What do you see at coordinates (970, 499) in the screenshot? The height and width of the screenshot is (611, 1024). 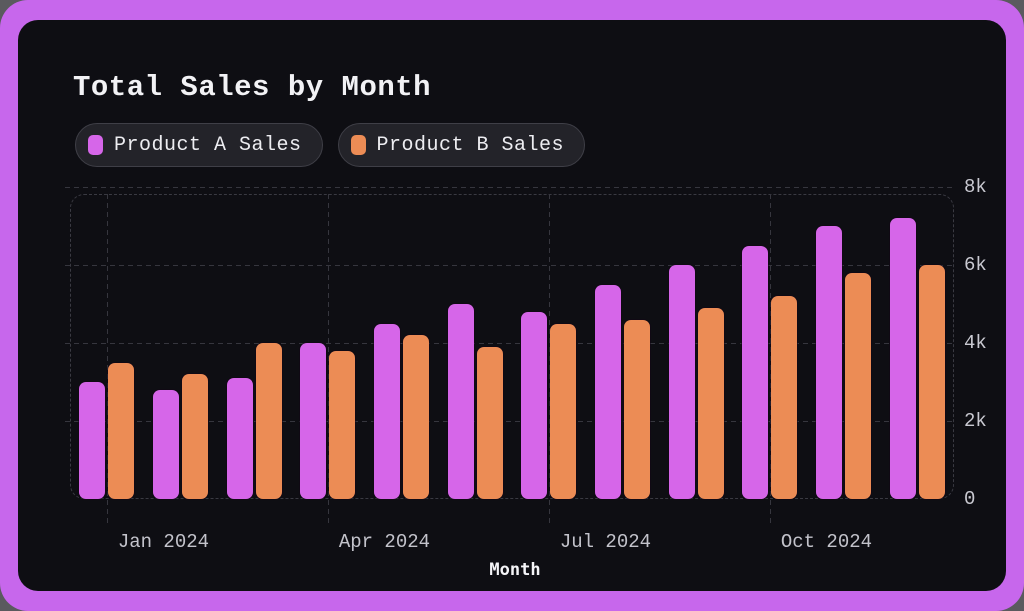 I see `y-tick-label-0: 0` at bounding box center [970, 499].